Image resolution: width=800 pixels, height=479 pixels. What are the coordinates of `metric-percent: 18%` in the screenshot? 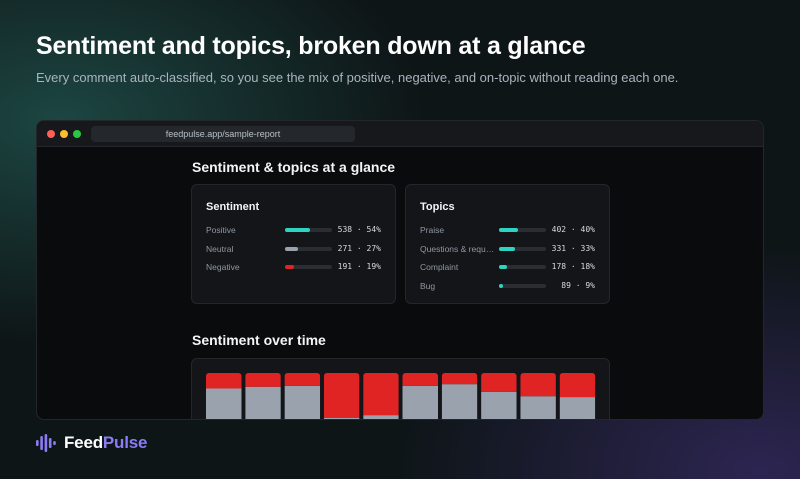 It's located at (587, 266).